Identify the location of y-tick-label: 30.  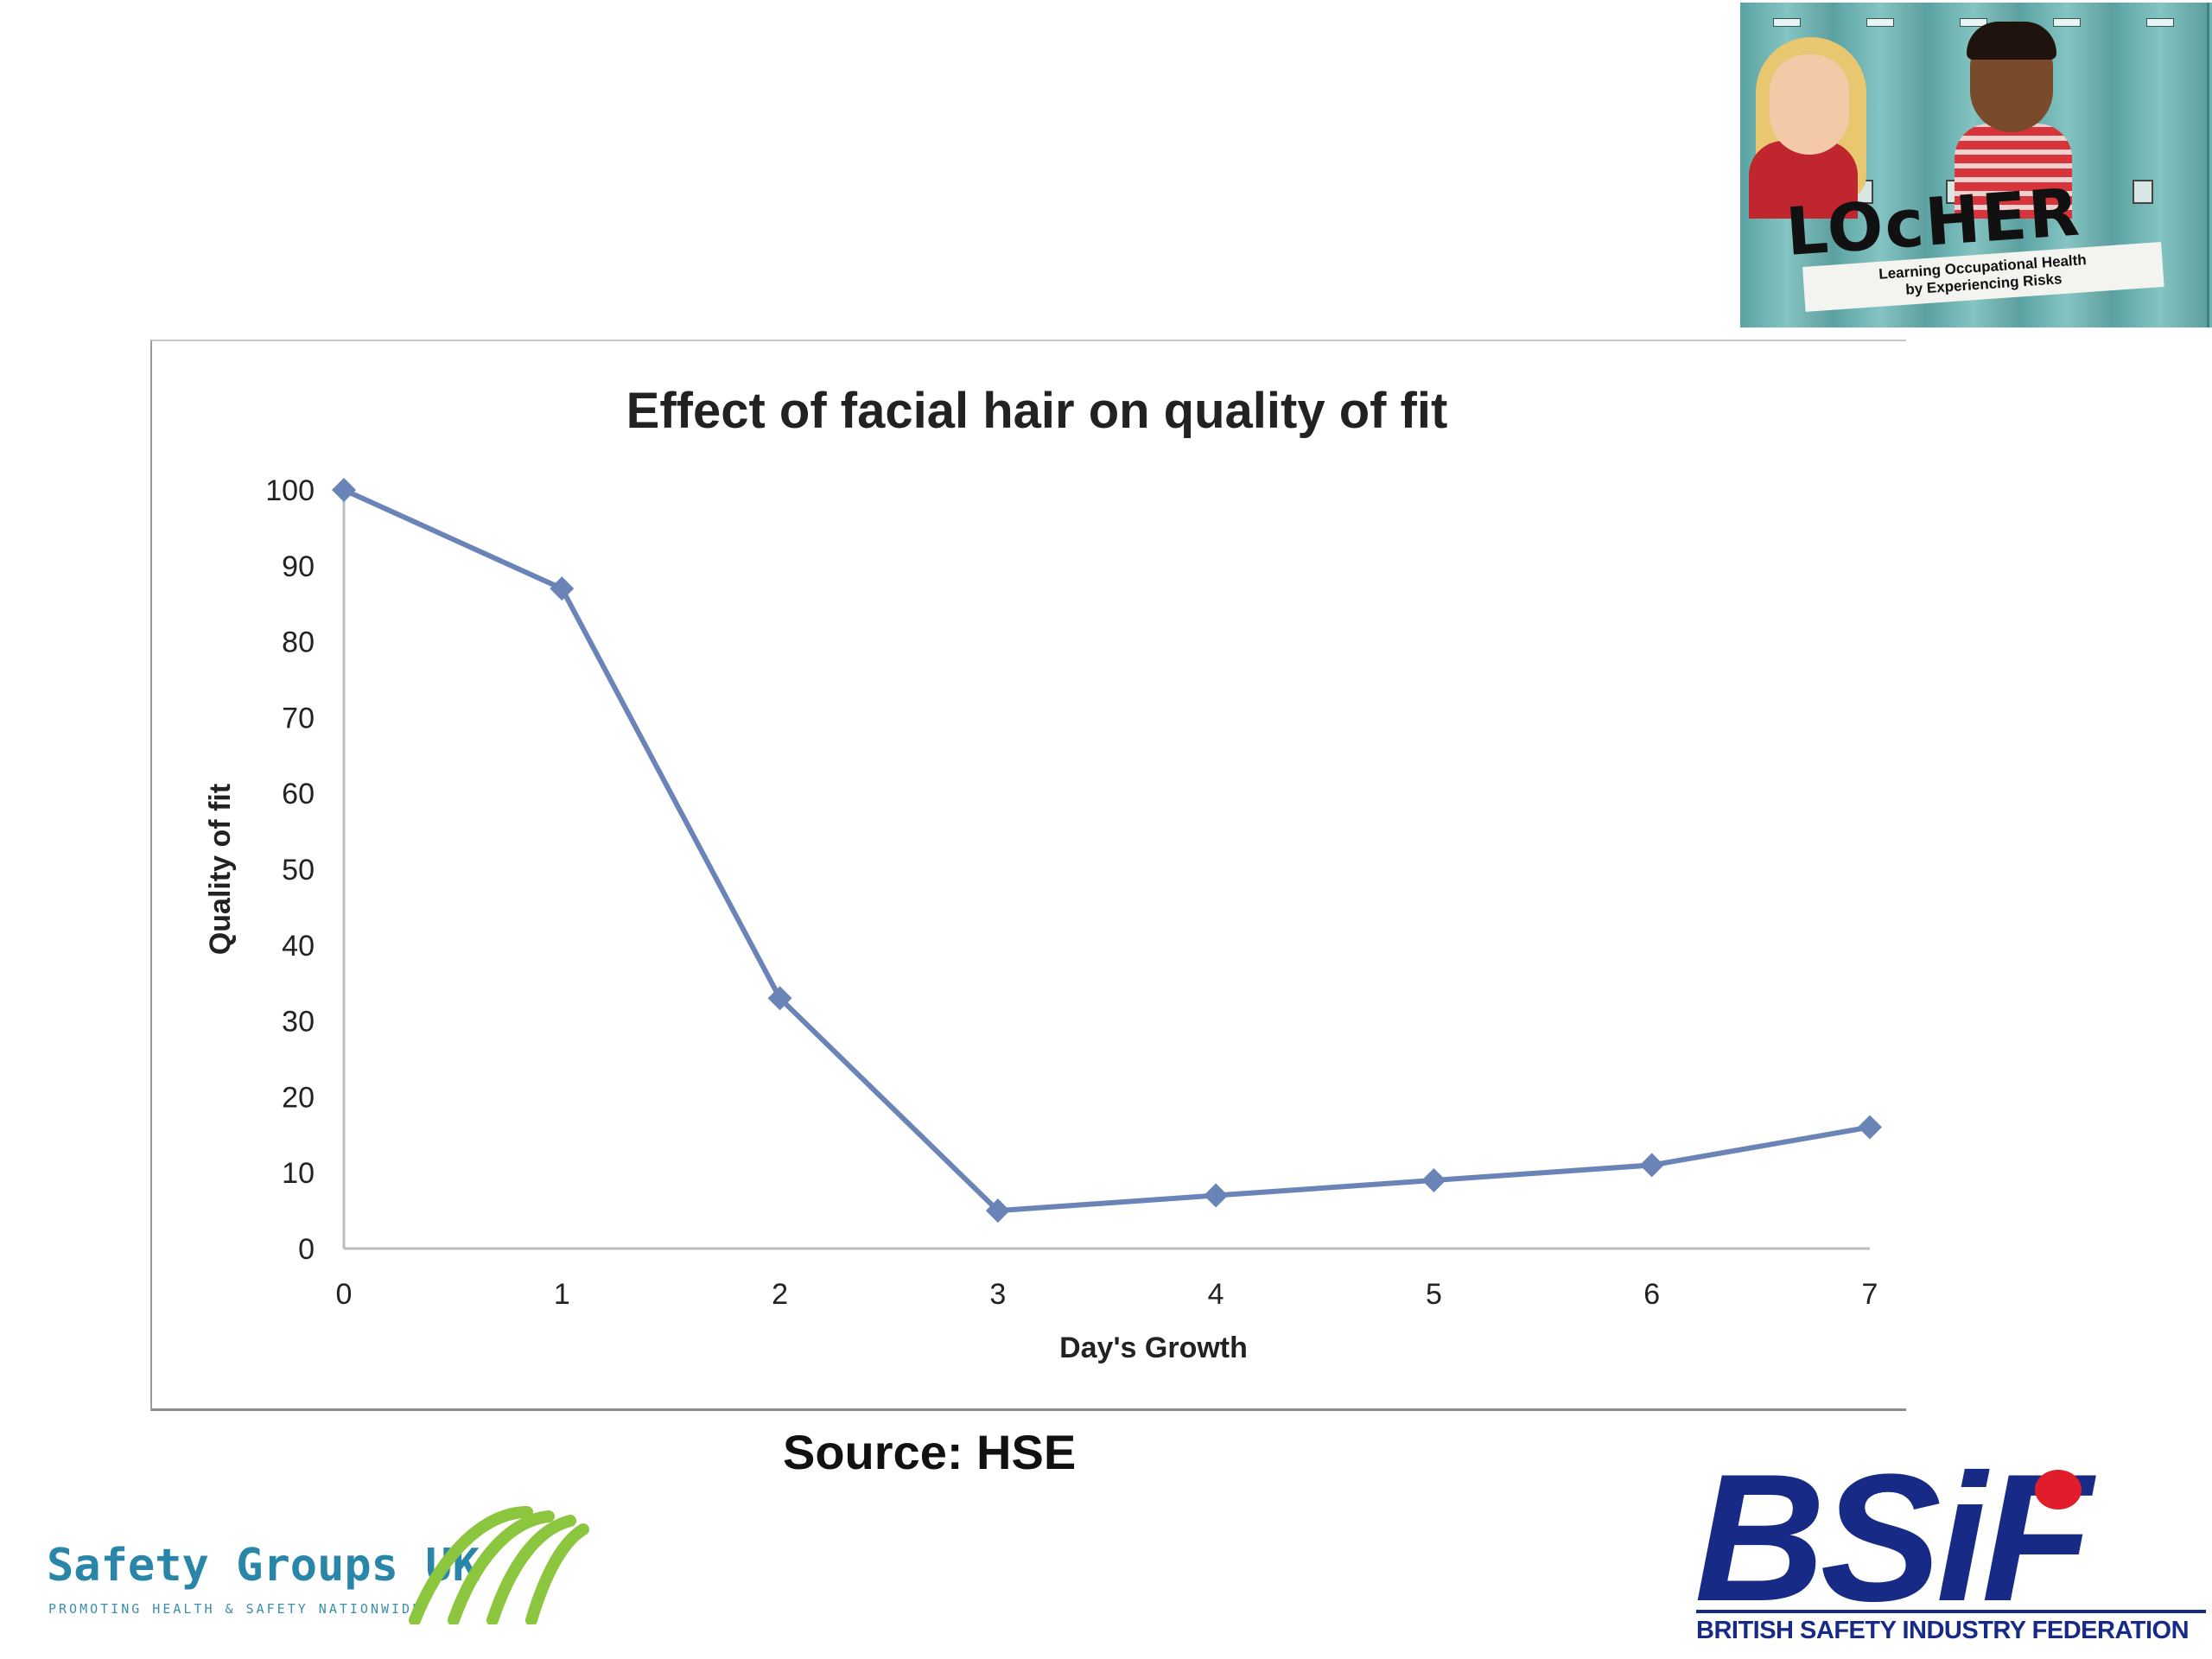
(298, 1022).